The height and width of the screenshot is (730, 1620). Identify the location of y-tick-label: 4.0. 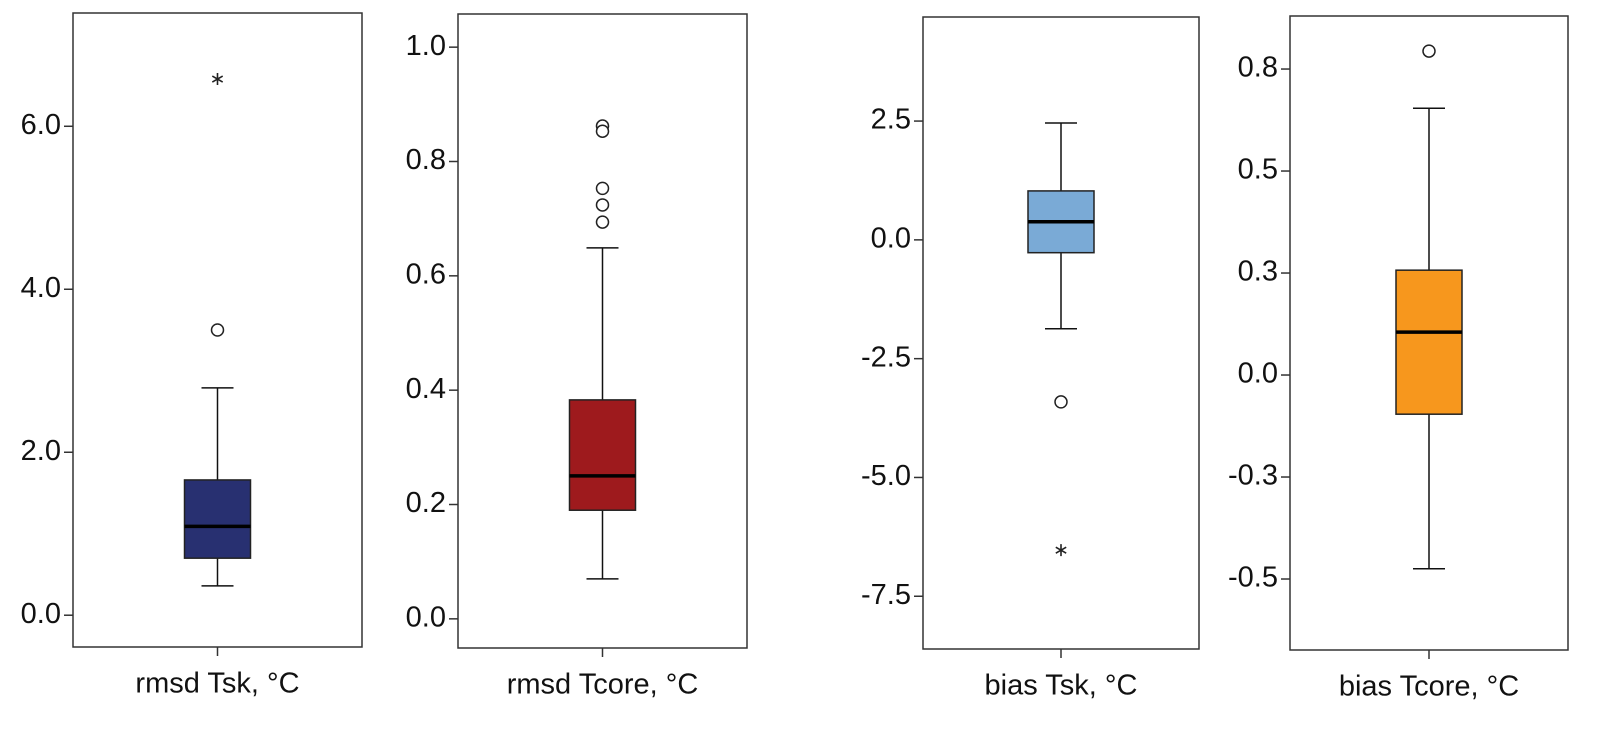
(41, 288).